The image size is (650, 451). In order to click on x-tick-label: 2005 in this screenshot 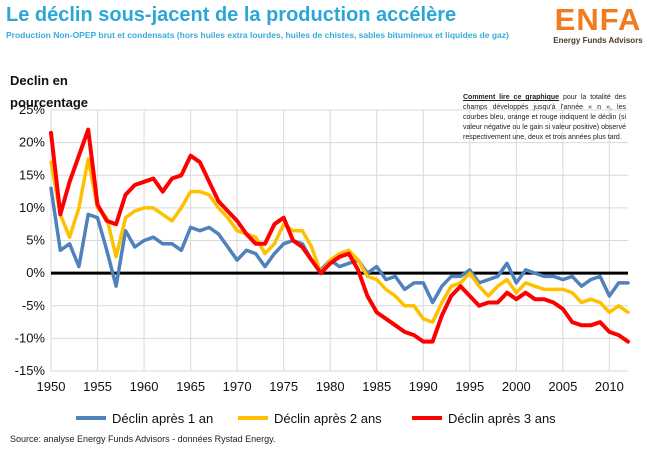, I will do `click(562, 386)`.